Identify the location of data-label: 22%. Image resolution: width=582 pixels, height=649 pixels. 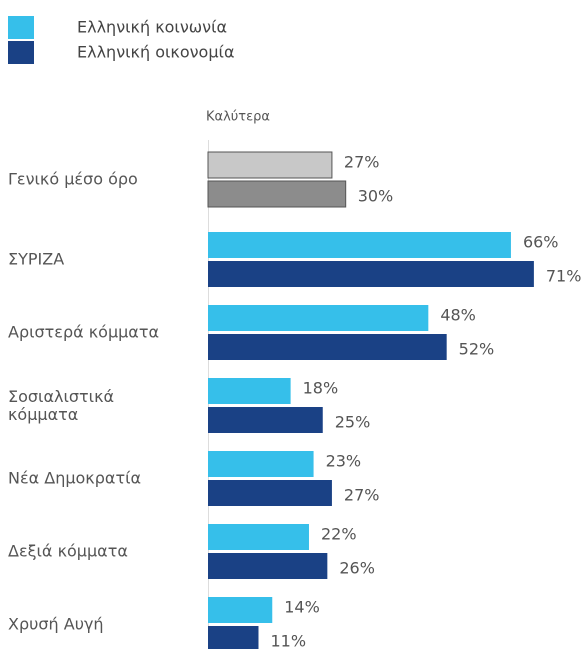
(339, 534).